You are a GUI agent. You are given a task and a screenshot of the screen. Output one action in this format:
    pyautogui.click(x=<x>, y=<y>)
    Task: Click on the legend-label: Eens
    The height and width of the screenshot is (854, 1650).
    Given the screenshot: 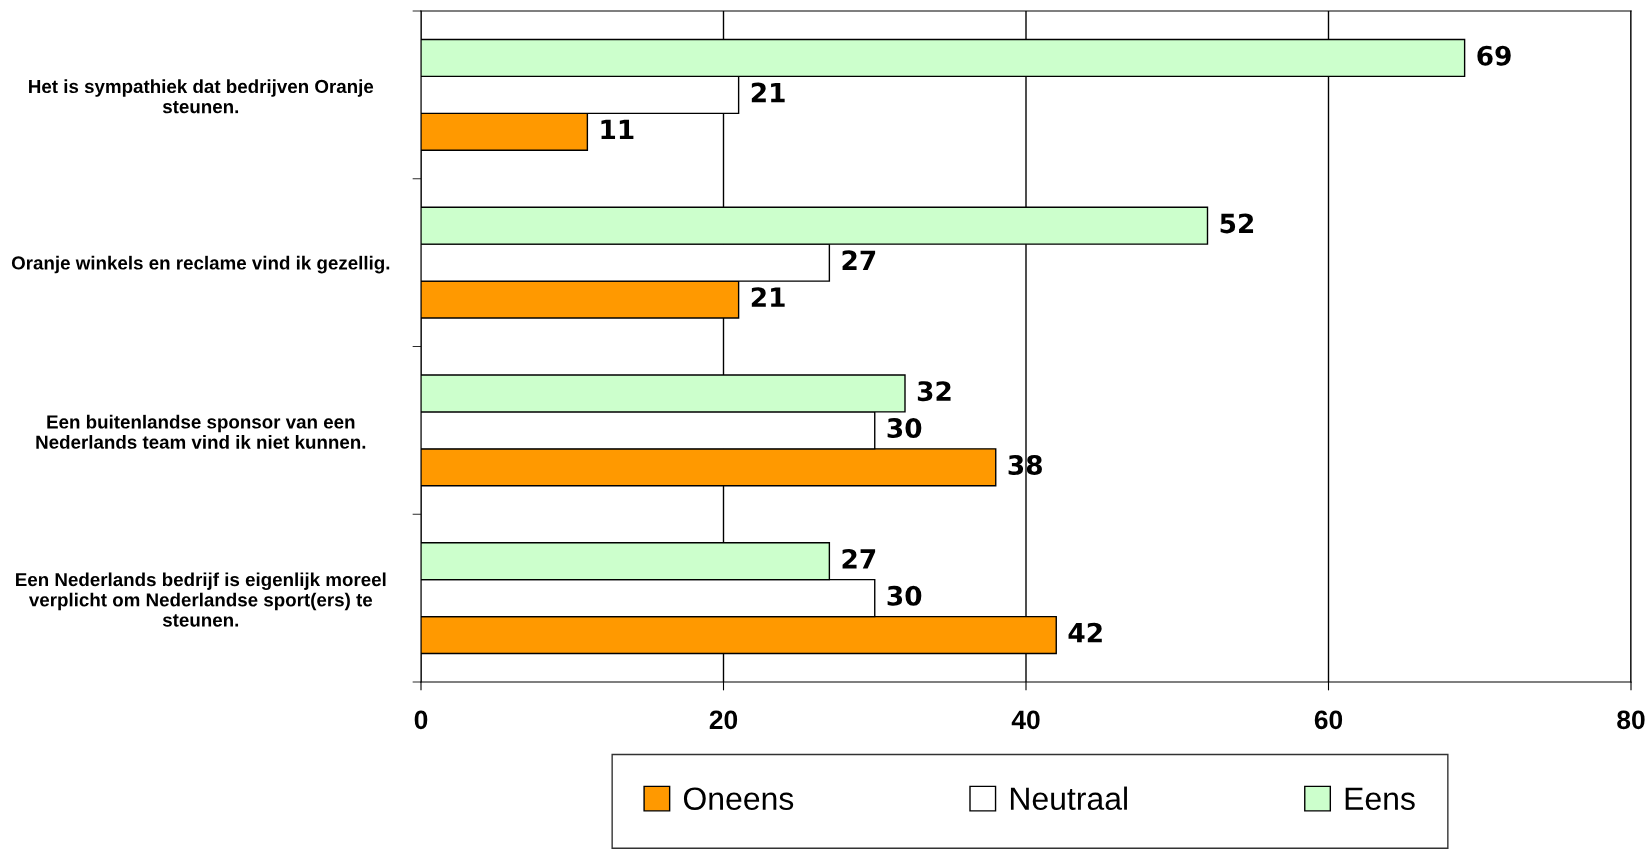 What is the action you would take?
    pyautogui.click(x=1380, y=799)
    